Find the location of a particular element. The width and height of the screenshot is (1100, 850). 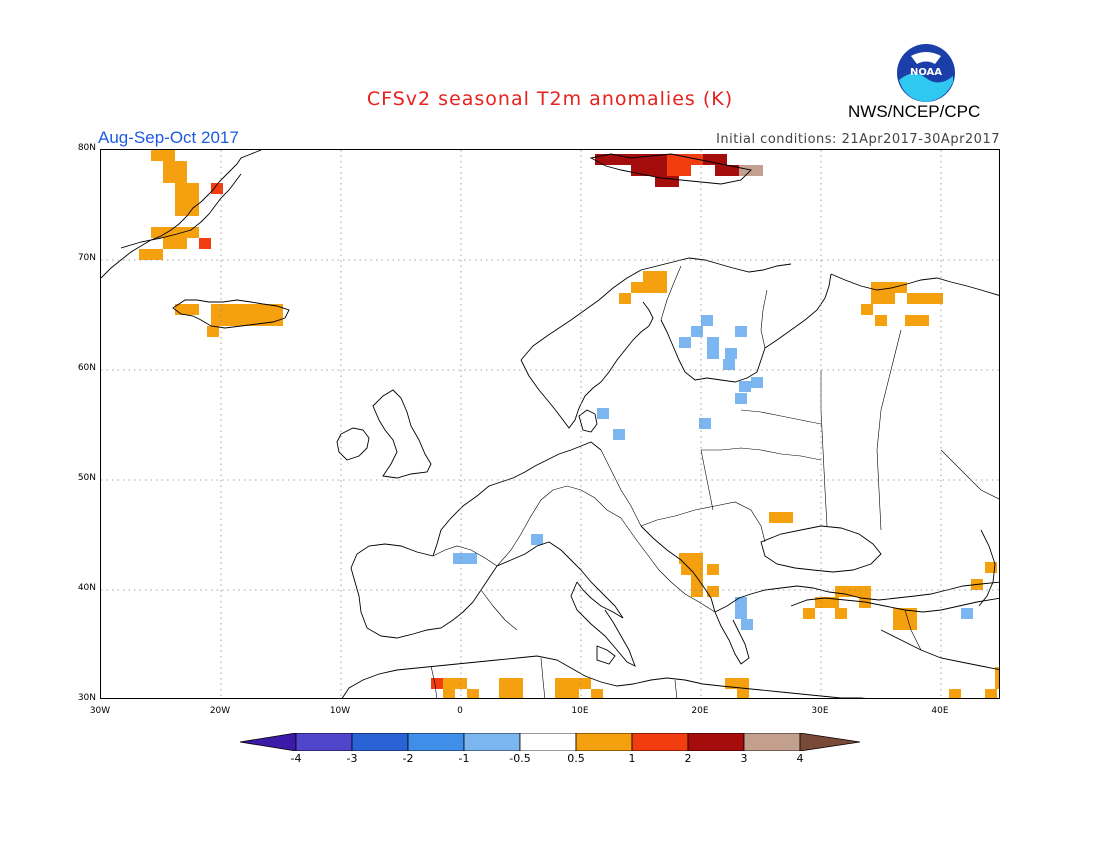

colorbar-arrow-high is located at coordinates (830, 742).